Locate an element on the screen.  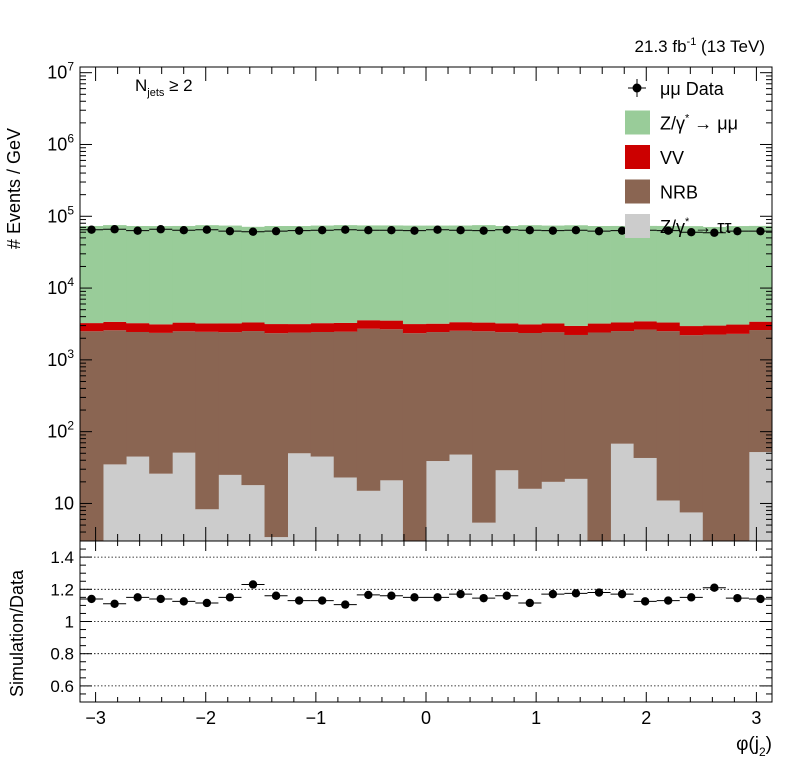
bar-z--19 is located at coordinates (530, 514).